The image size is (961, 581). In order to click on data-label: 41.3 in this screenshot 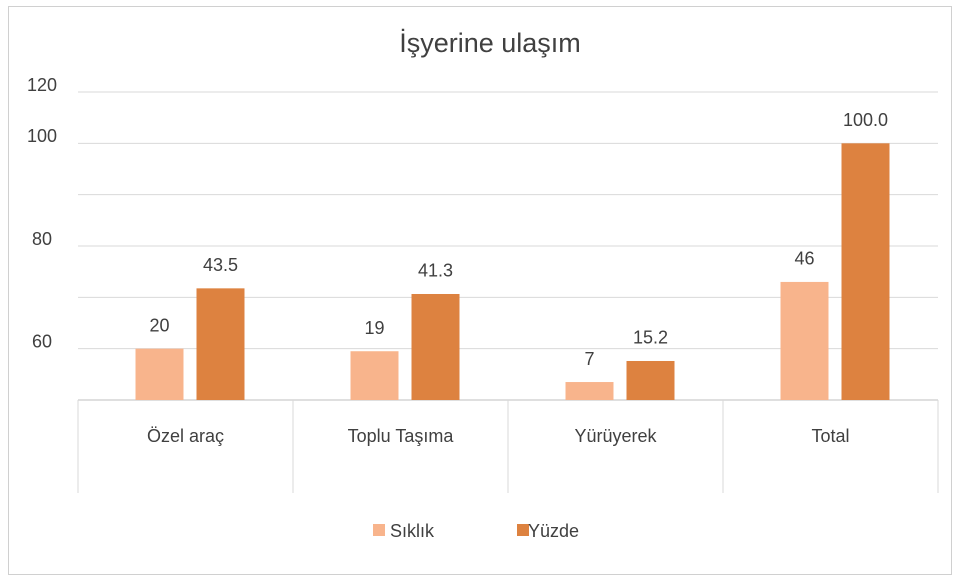, I will do `click(435, 271)`.